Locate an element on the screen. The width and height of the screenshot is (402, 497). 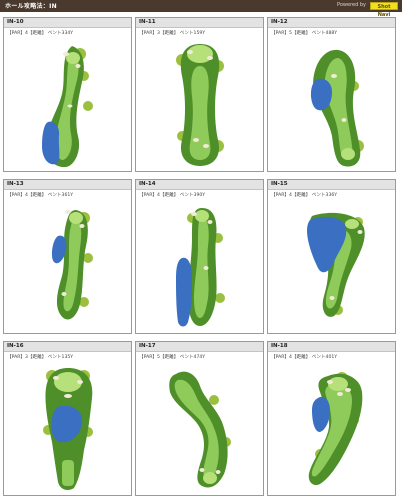
hole-map-in16 is located at coordinates (68, 429).